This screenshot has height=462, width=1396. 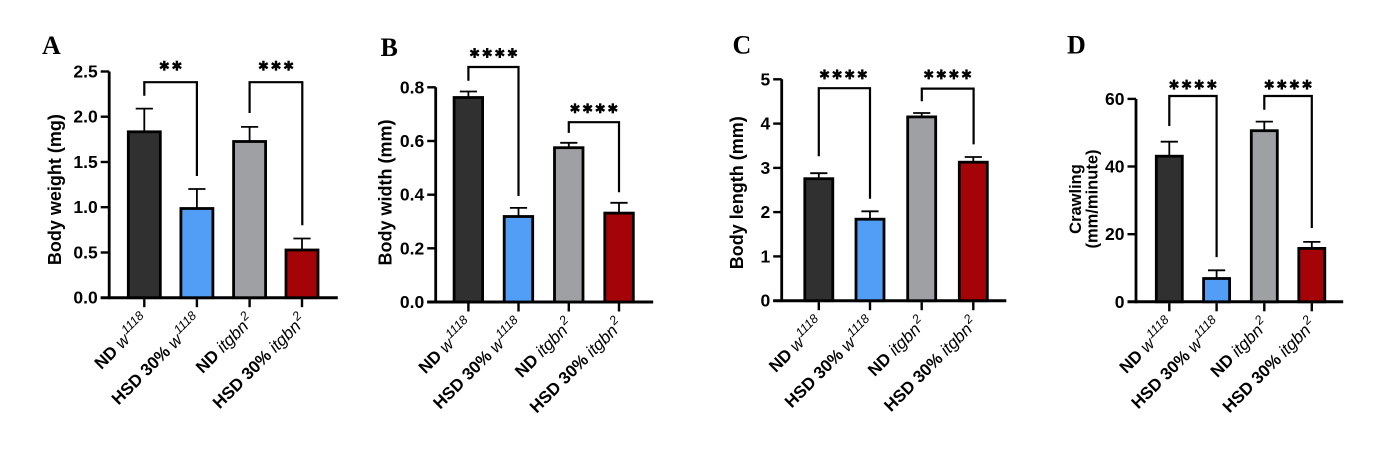 I want to click on svg-text: 1.5, so click(x=85, y=162).